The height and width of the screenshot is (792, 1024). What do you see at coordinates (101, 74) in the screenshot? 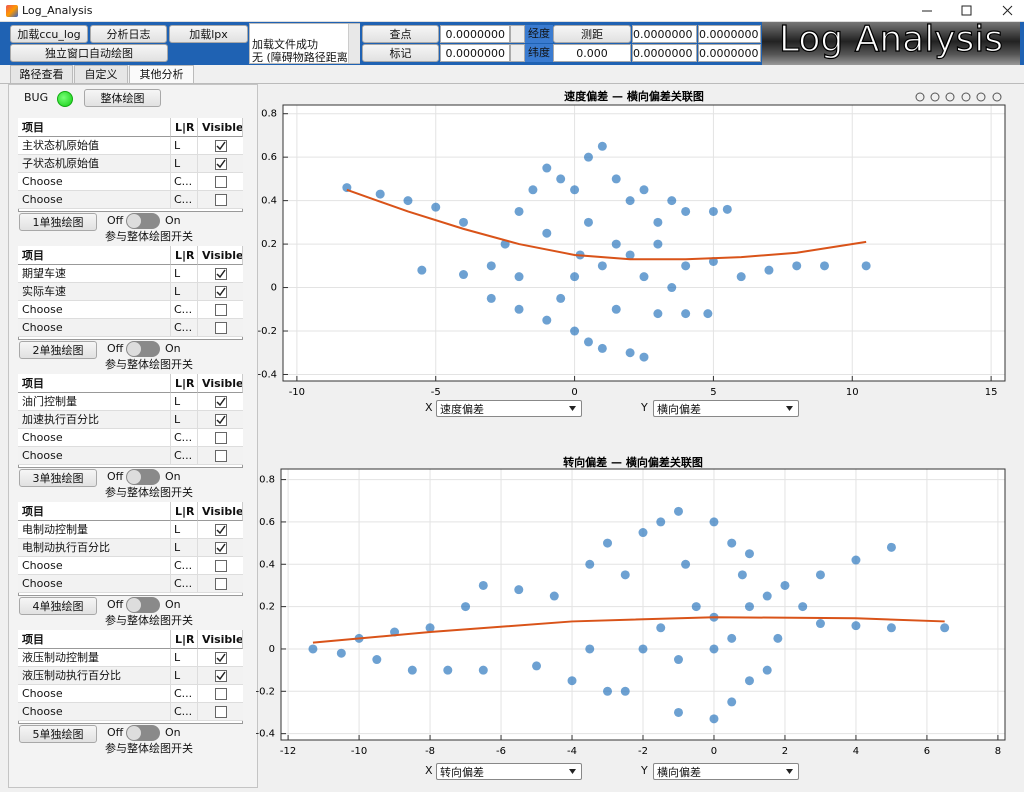
I see `tab: 自定义` at bounding box center [101, 74].